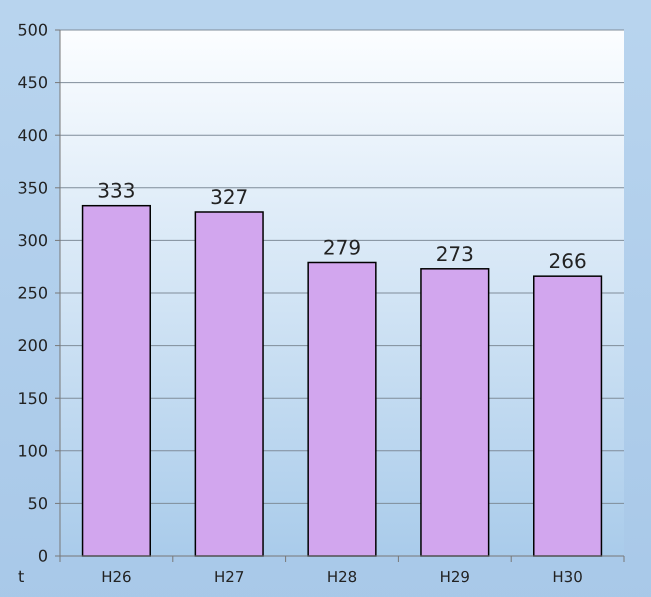 The width and height of the screenshot is (651, 597). What do you see at coordinates (455, 577) in the screenshot?
I see `x-tick-label: H29` at bounding box center [455, 577].